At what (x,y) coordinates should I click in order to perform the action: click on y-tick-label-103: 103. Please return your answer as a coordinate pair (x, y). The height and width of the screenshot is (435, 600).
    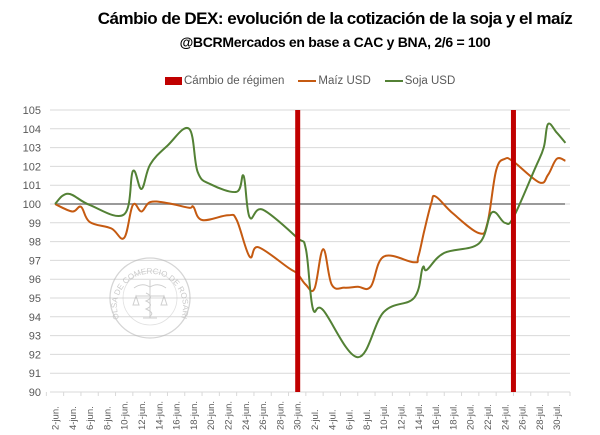
    Looking at the image, I should click on (32, 149).